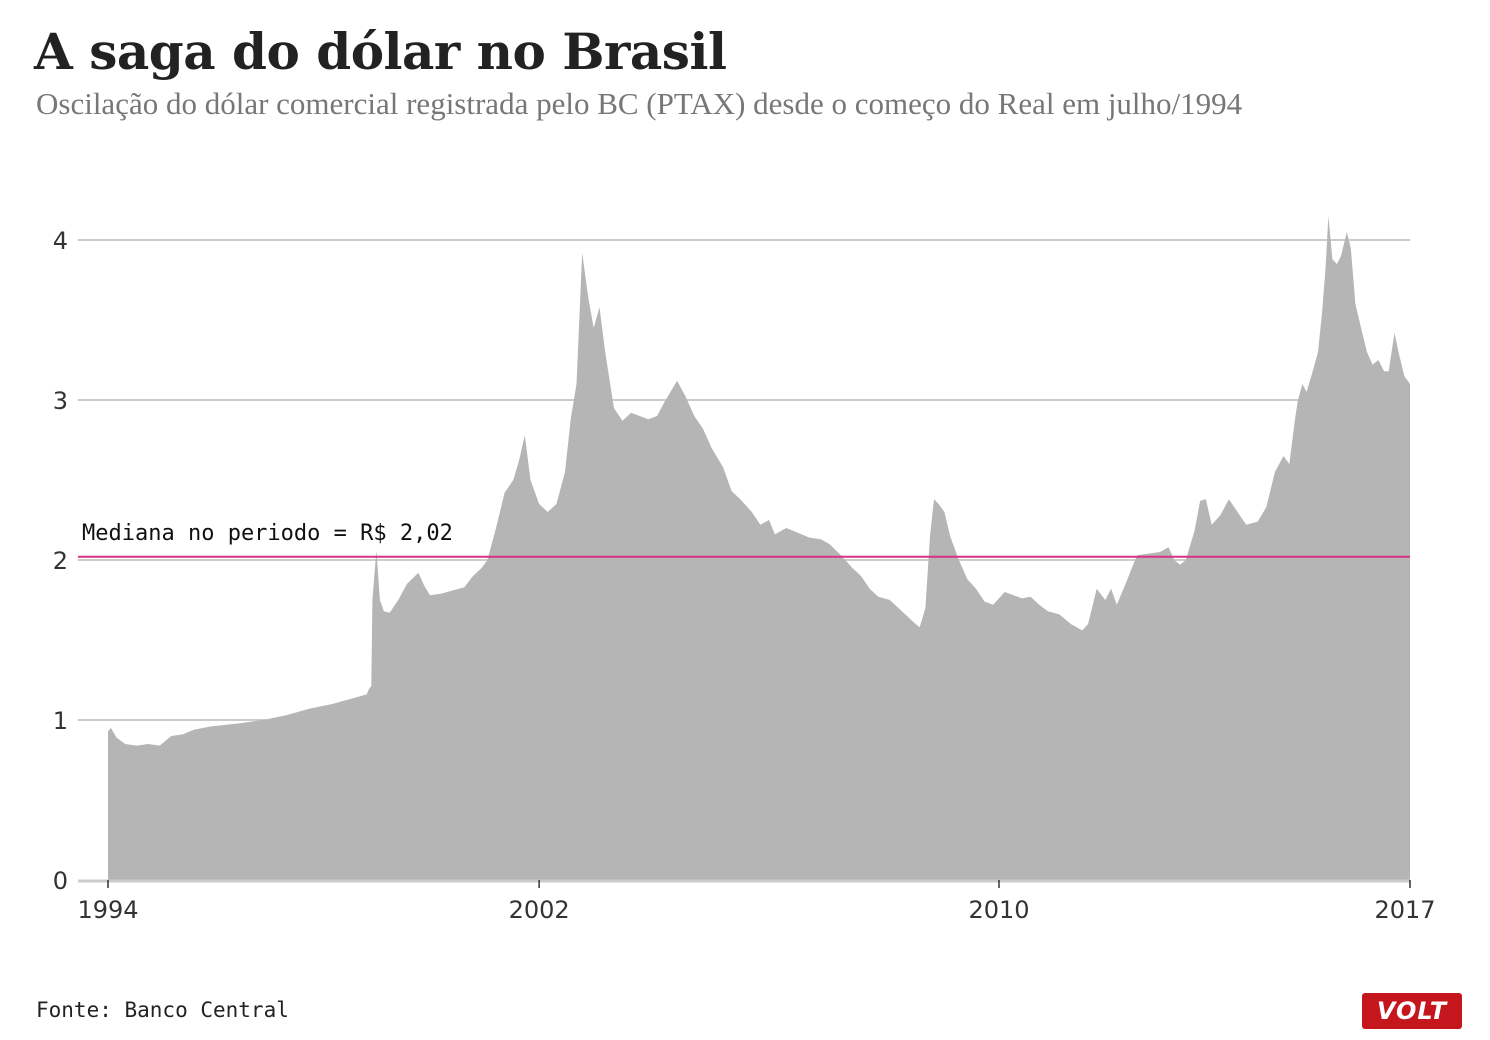 The image size is (1490, 1040). I want to click on y-tick-label: 3, so click(60, 401).